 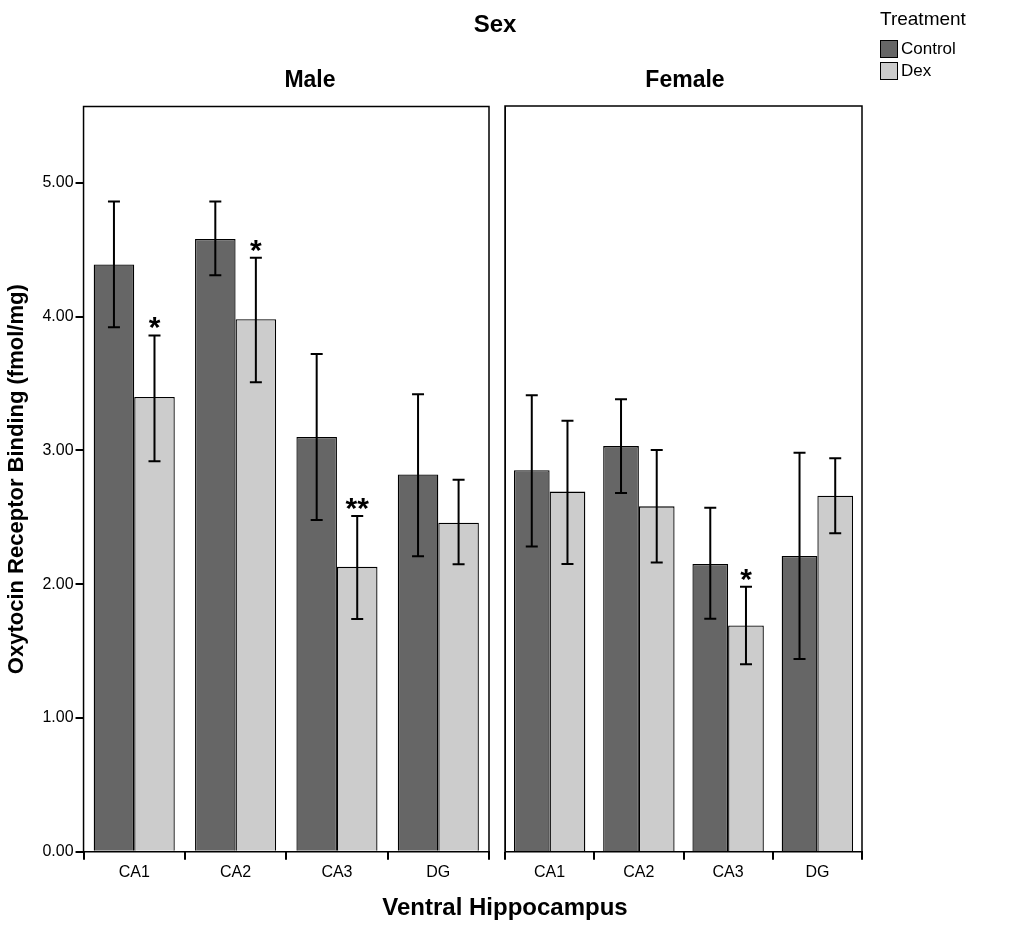 I want to click on y-tick-label: 5.00, so click(x=58, y=182).